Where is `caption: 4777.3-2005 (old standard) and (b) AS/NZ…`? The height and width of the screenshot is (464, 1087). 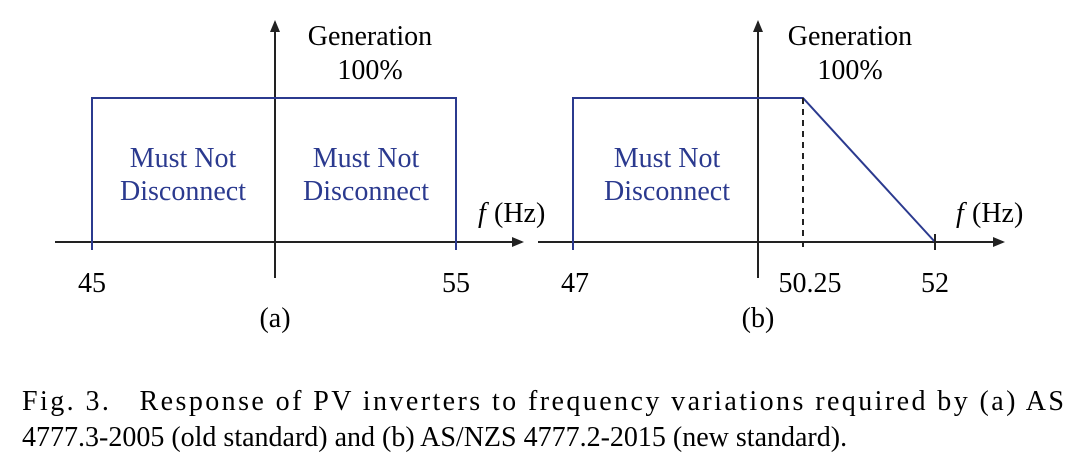 caption: 4777.3-2005 (old standard) and (b) AS/NZ… is located at coordinates (434, 437).